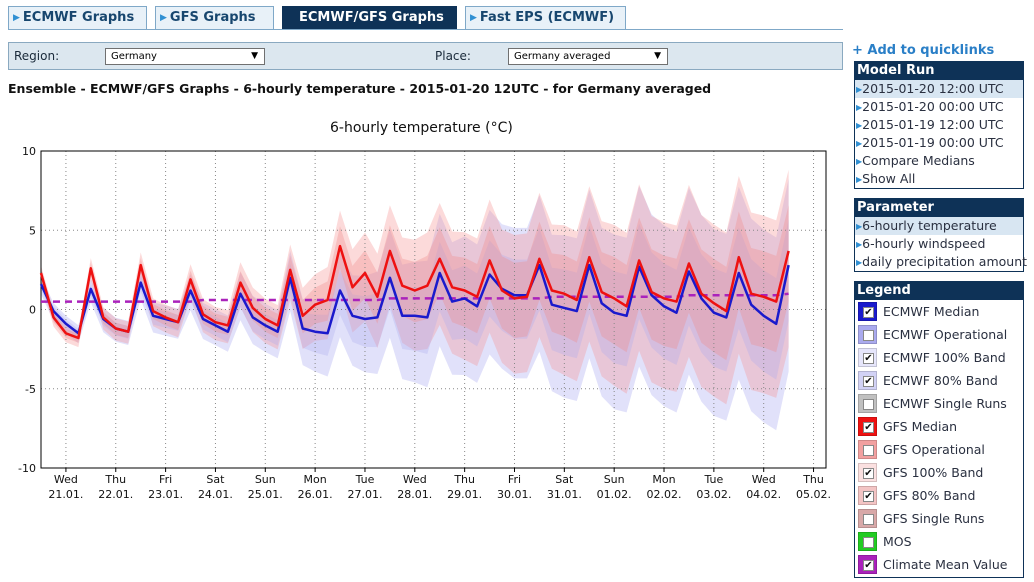 Image resolution: width=1034 pixels, height=582 pixels. Describe the element at coordinates (65, 494) in the screenshot. I see `x-tick-date-label: 21.01.` at that location.